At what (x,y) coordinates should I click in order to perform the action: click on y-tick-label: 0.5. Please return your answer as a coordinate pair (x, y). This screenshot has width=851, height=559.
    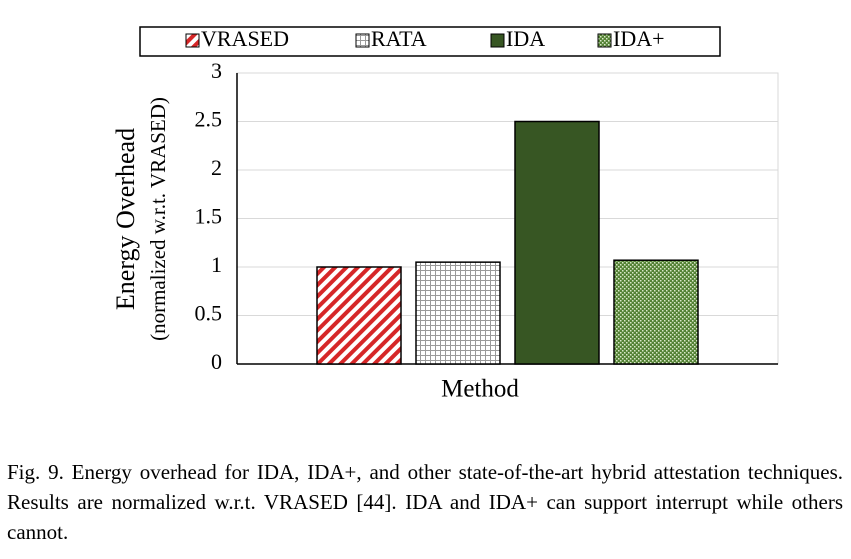
    Looking at the image, I should click on (209, 313).